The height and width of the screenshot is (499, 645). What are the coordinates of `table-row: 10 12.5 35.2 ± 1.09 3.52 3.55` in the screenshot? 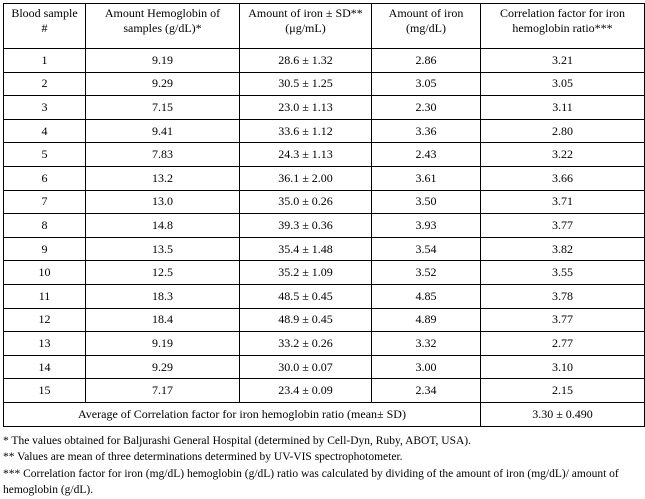 It's located at (324, 272).